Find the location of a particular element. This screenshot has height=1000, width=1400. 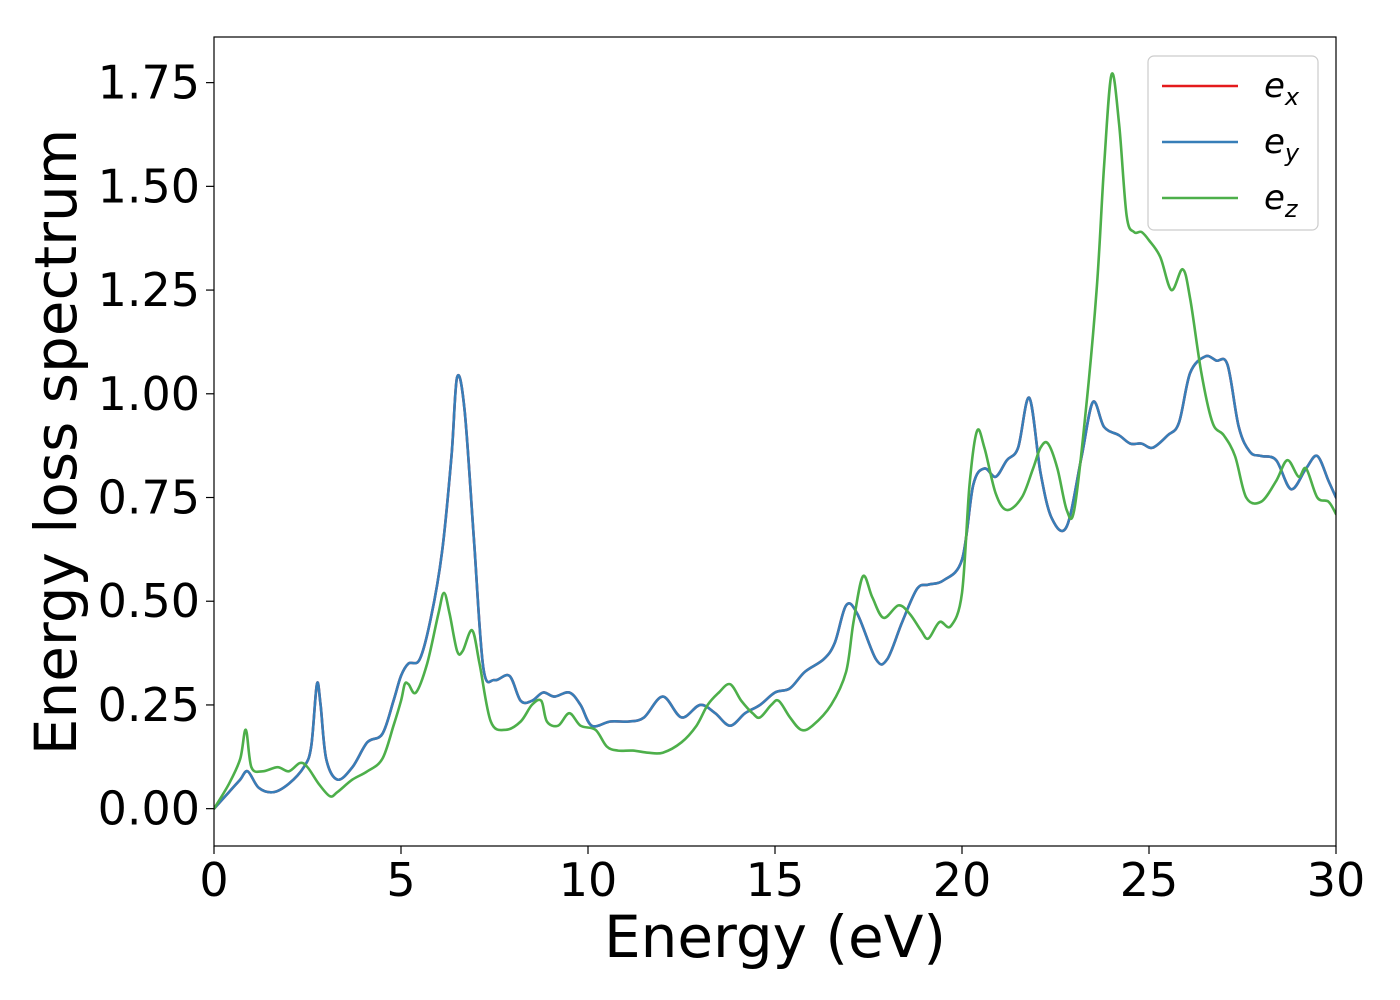

y-tick-label: 0.50 is located at coordinates (149, 601).